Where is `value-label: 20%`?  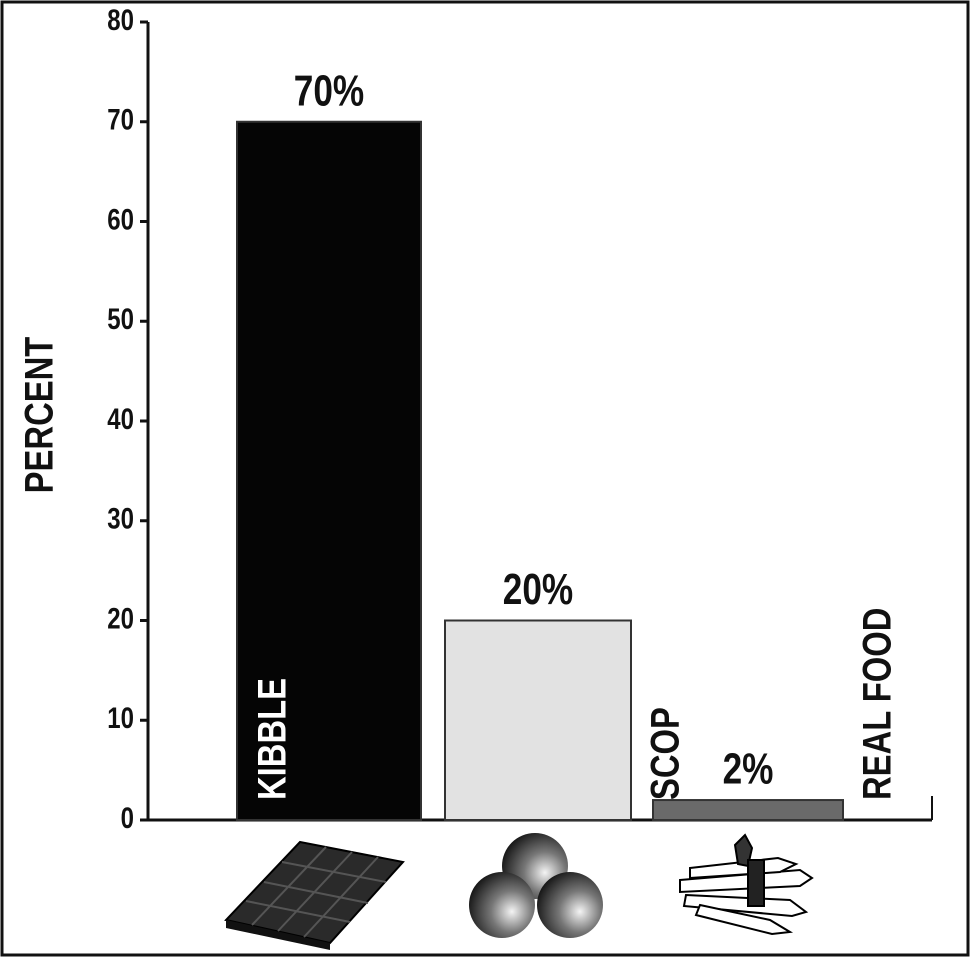
value-label: 20% is located at coordinates (538, 589).